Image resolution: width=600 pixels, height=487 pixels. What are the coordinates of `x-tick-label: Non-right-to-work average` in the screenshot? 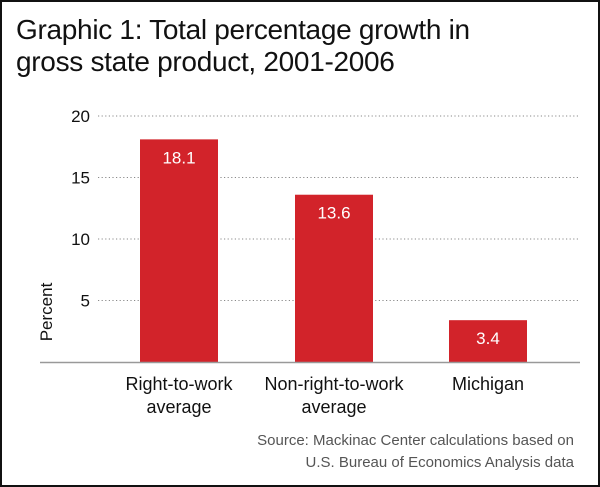 It's located at (334, 395).